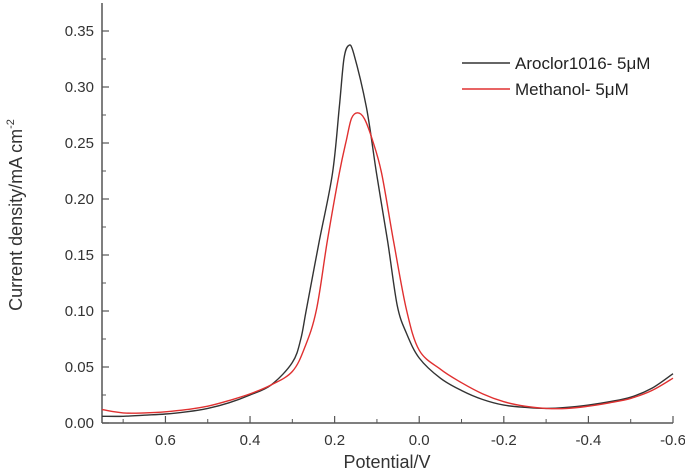 This screenshot has width=685, height=473. Describe the element at coordinates (582, 63) in the screenshot. I see `legend-label-aroclor: Aroclor1016- 5μM` at that location.